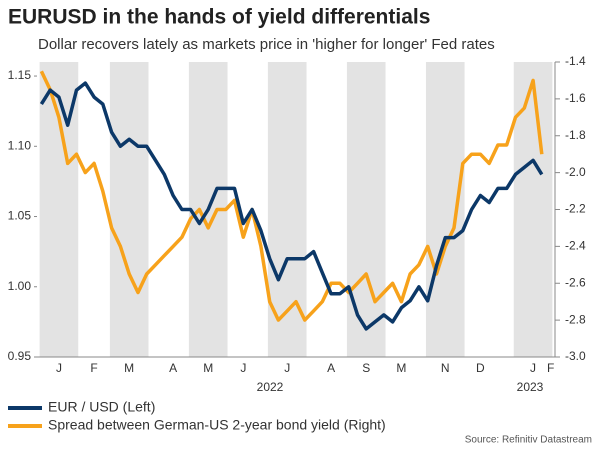  I want to click on y-tick-label: 1.10, so click(20, 145).